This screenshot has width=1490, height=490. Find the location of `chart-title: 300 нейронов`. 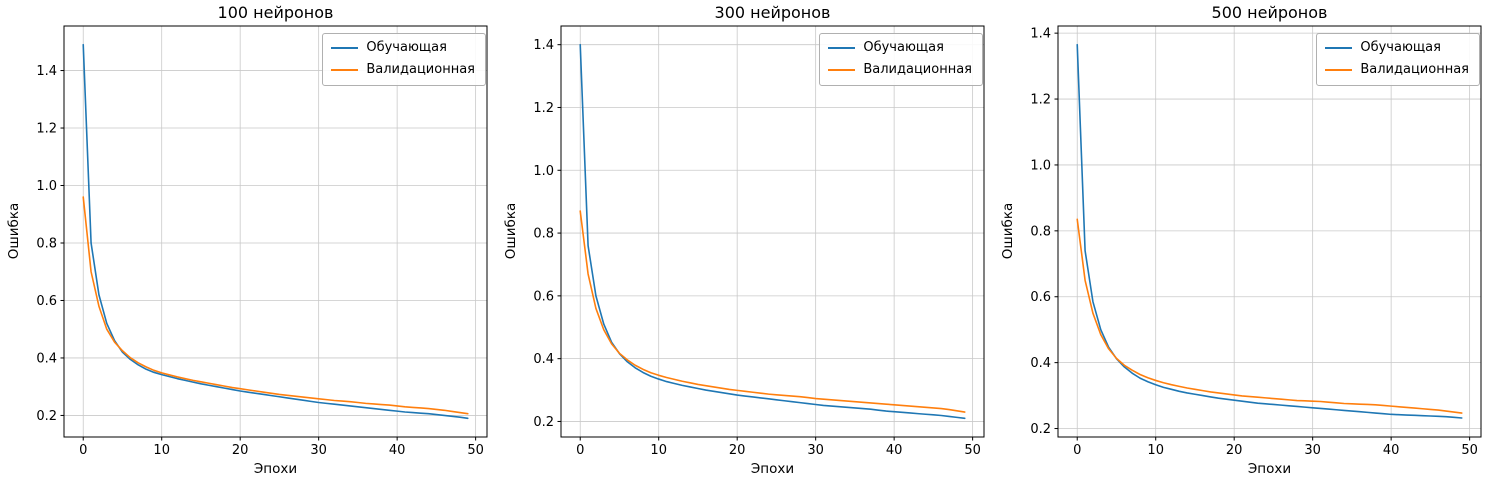

chart-title: 300 нейронов is located at coordinates (772, 12).